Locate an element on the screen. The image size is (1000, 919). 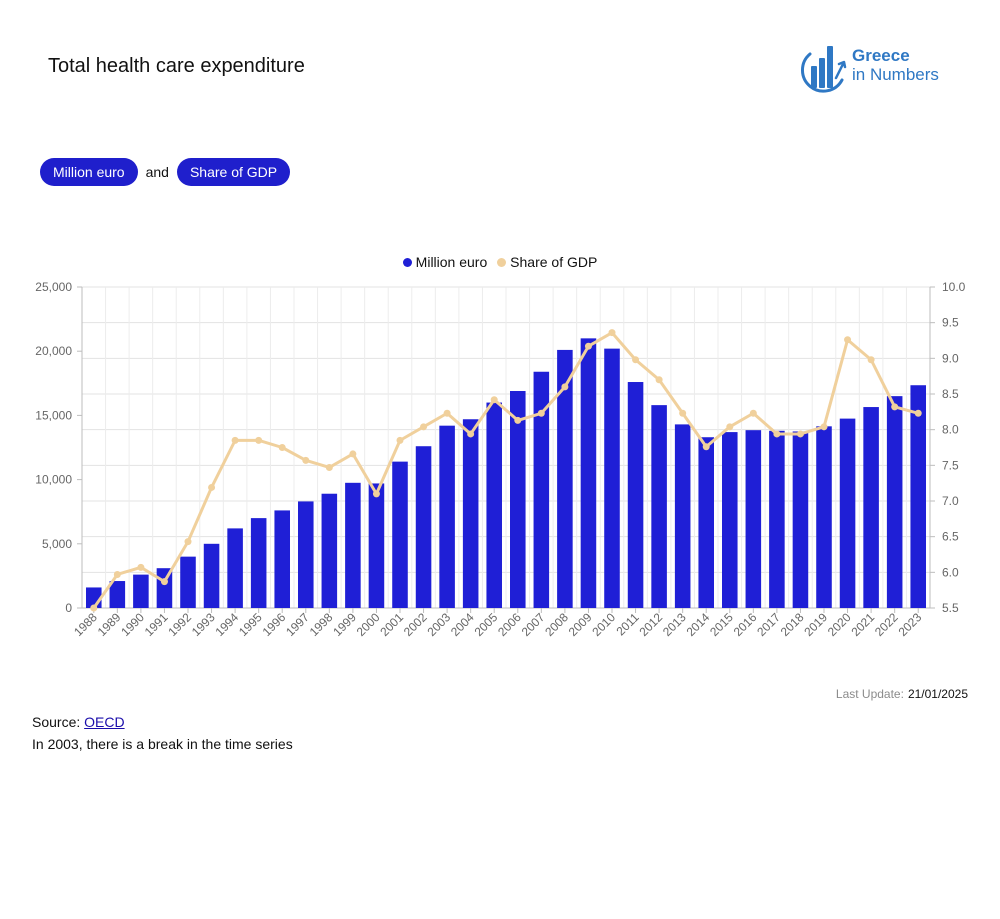
y-left-tick-label: 20,000 is located at coordinates (53, 351).